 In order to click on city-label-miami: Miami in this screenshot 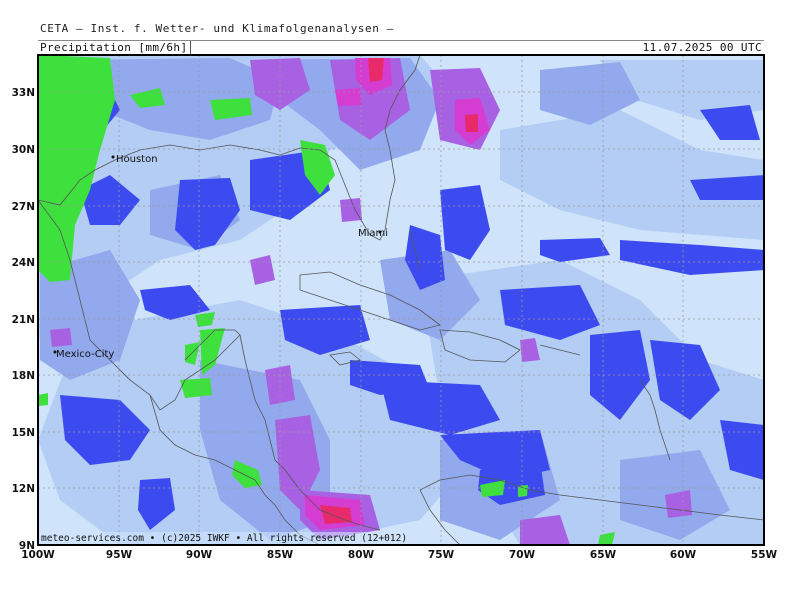, I will do `click(373, 233)`.